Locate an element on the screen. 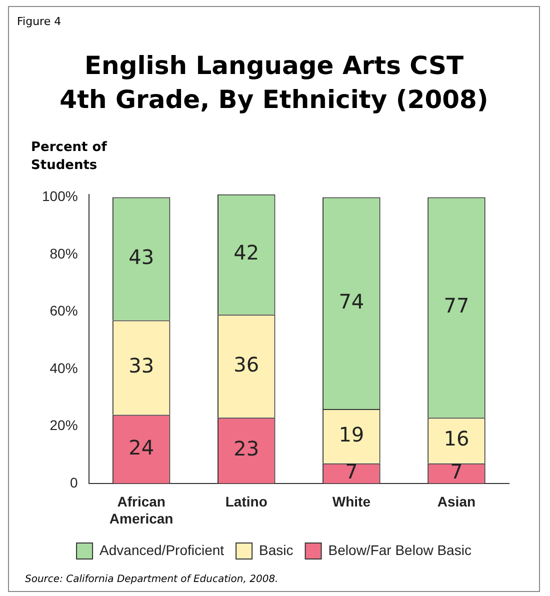  caption: Figure 4 is located at coordinates (39, 21).